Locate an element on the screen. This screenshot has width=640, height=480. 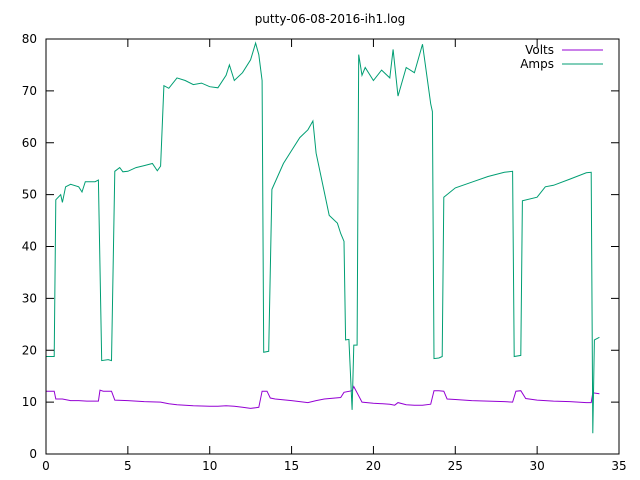
y-tick-label: 80 is located at coordinates (29, 39).